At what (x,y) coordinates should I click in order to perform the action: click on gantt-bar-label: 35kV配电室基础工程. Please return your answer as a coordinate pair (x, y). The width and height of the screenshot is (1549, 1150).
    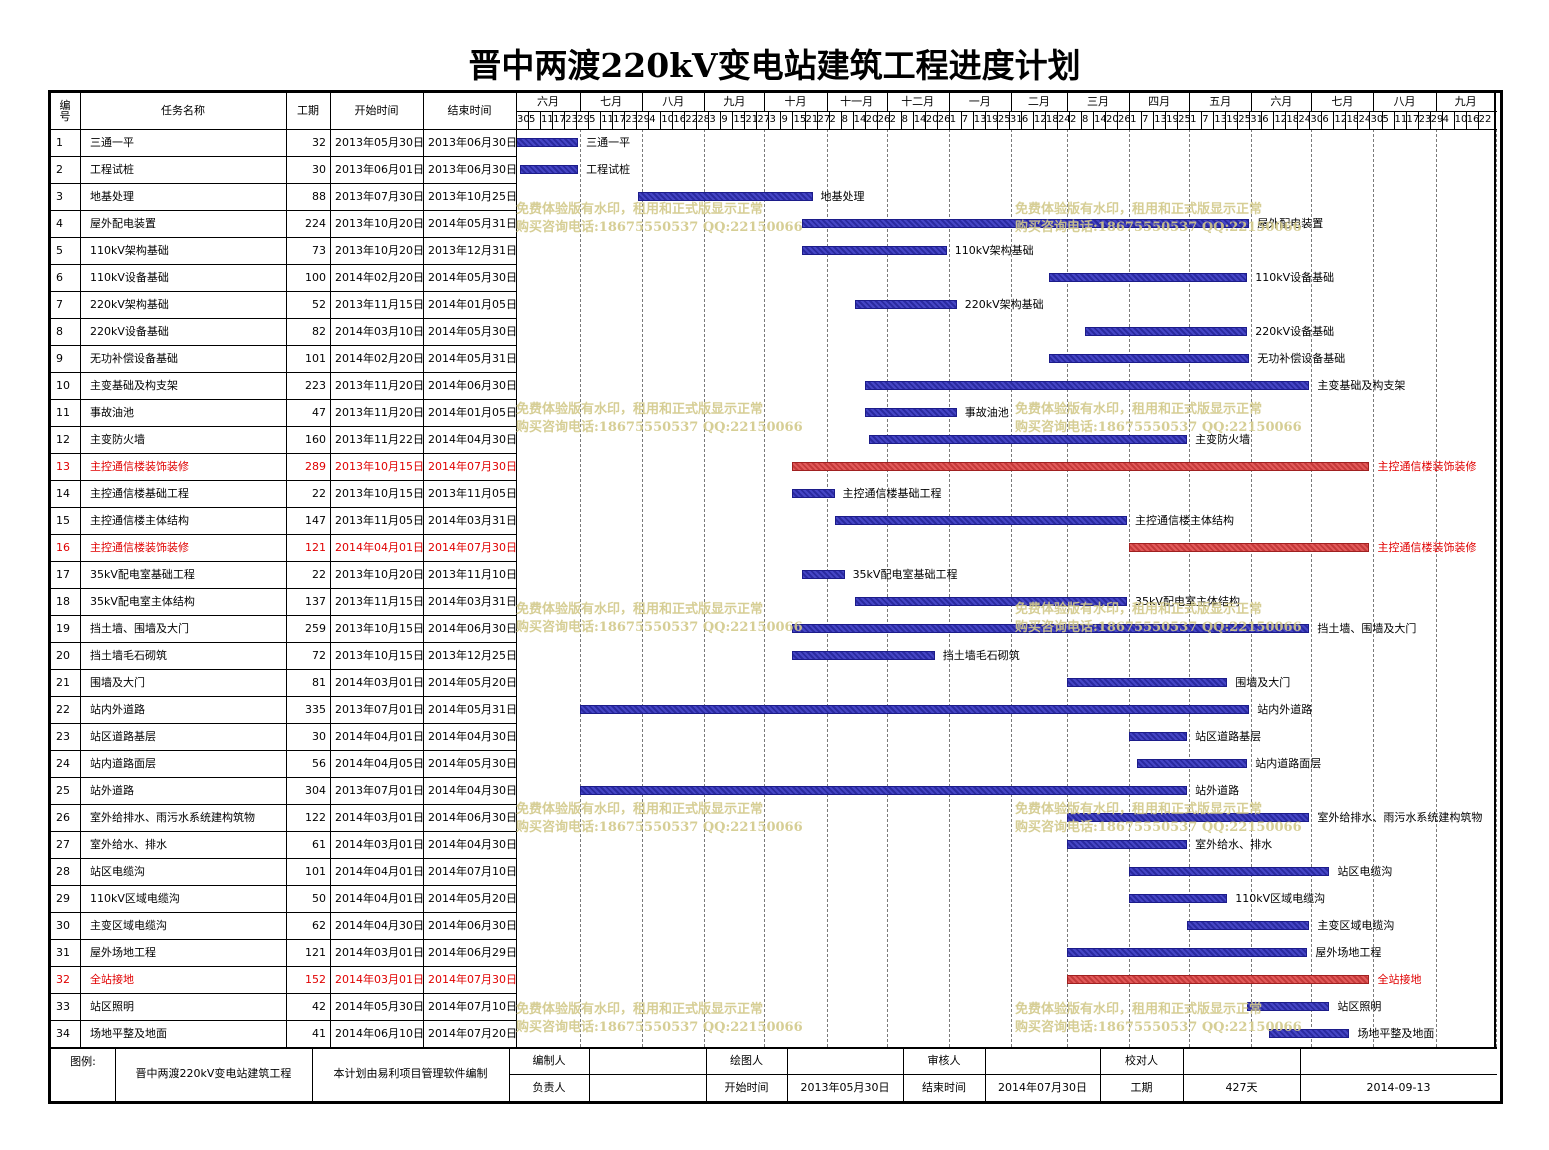
    Looking at the image, I should click on (905, 574).